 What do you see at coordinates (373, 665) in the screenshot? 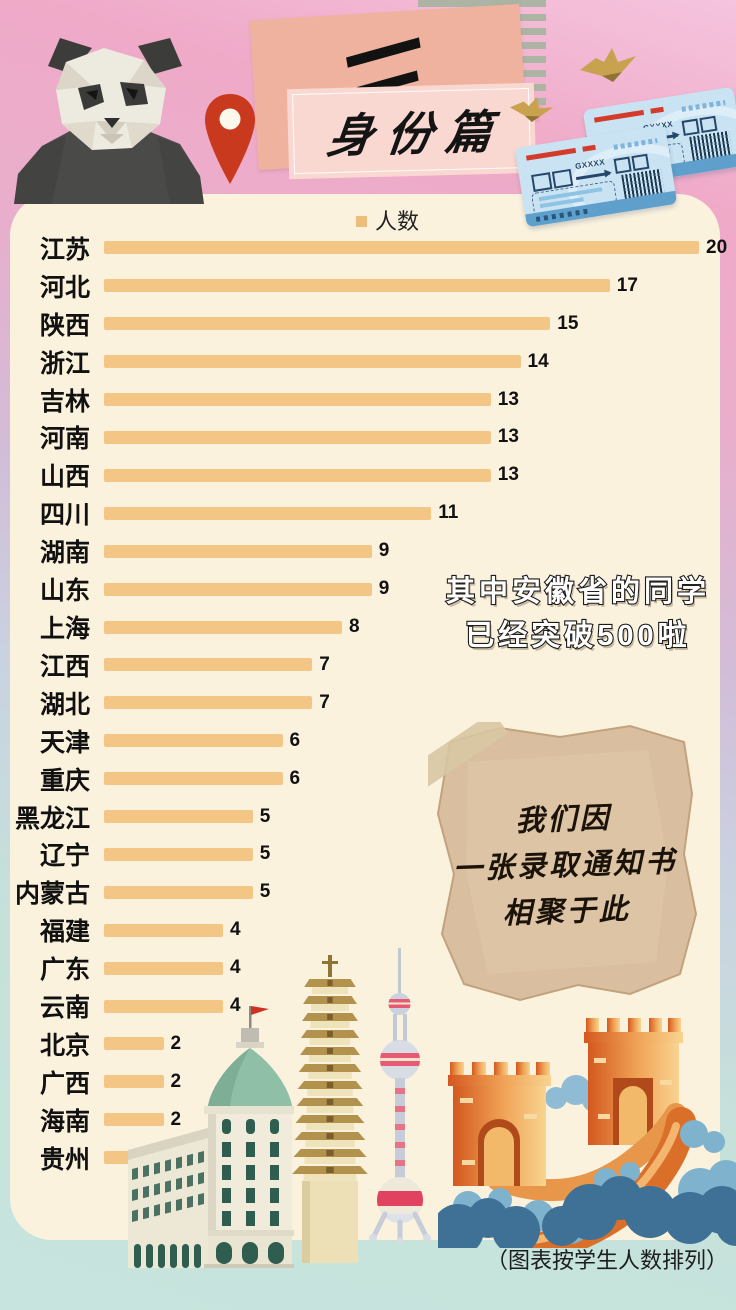
I see `chart-row: 江西 7` at bounding box center [373, 665].